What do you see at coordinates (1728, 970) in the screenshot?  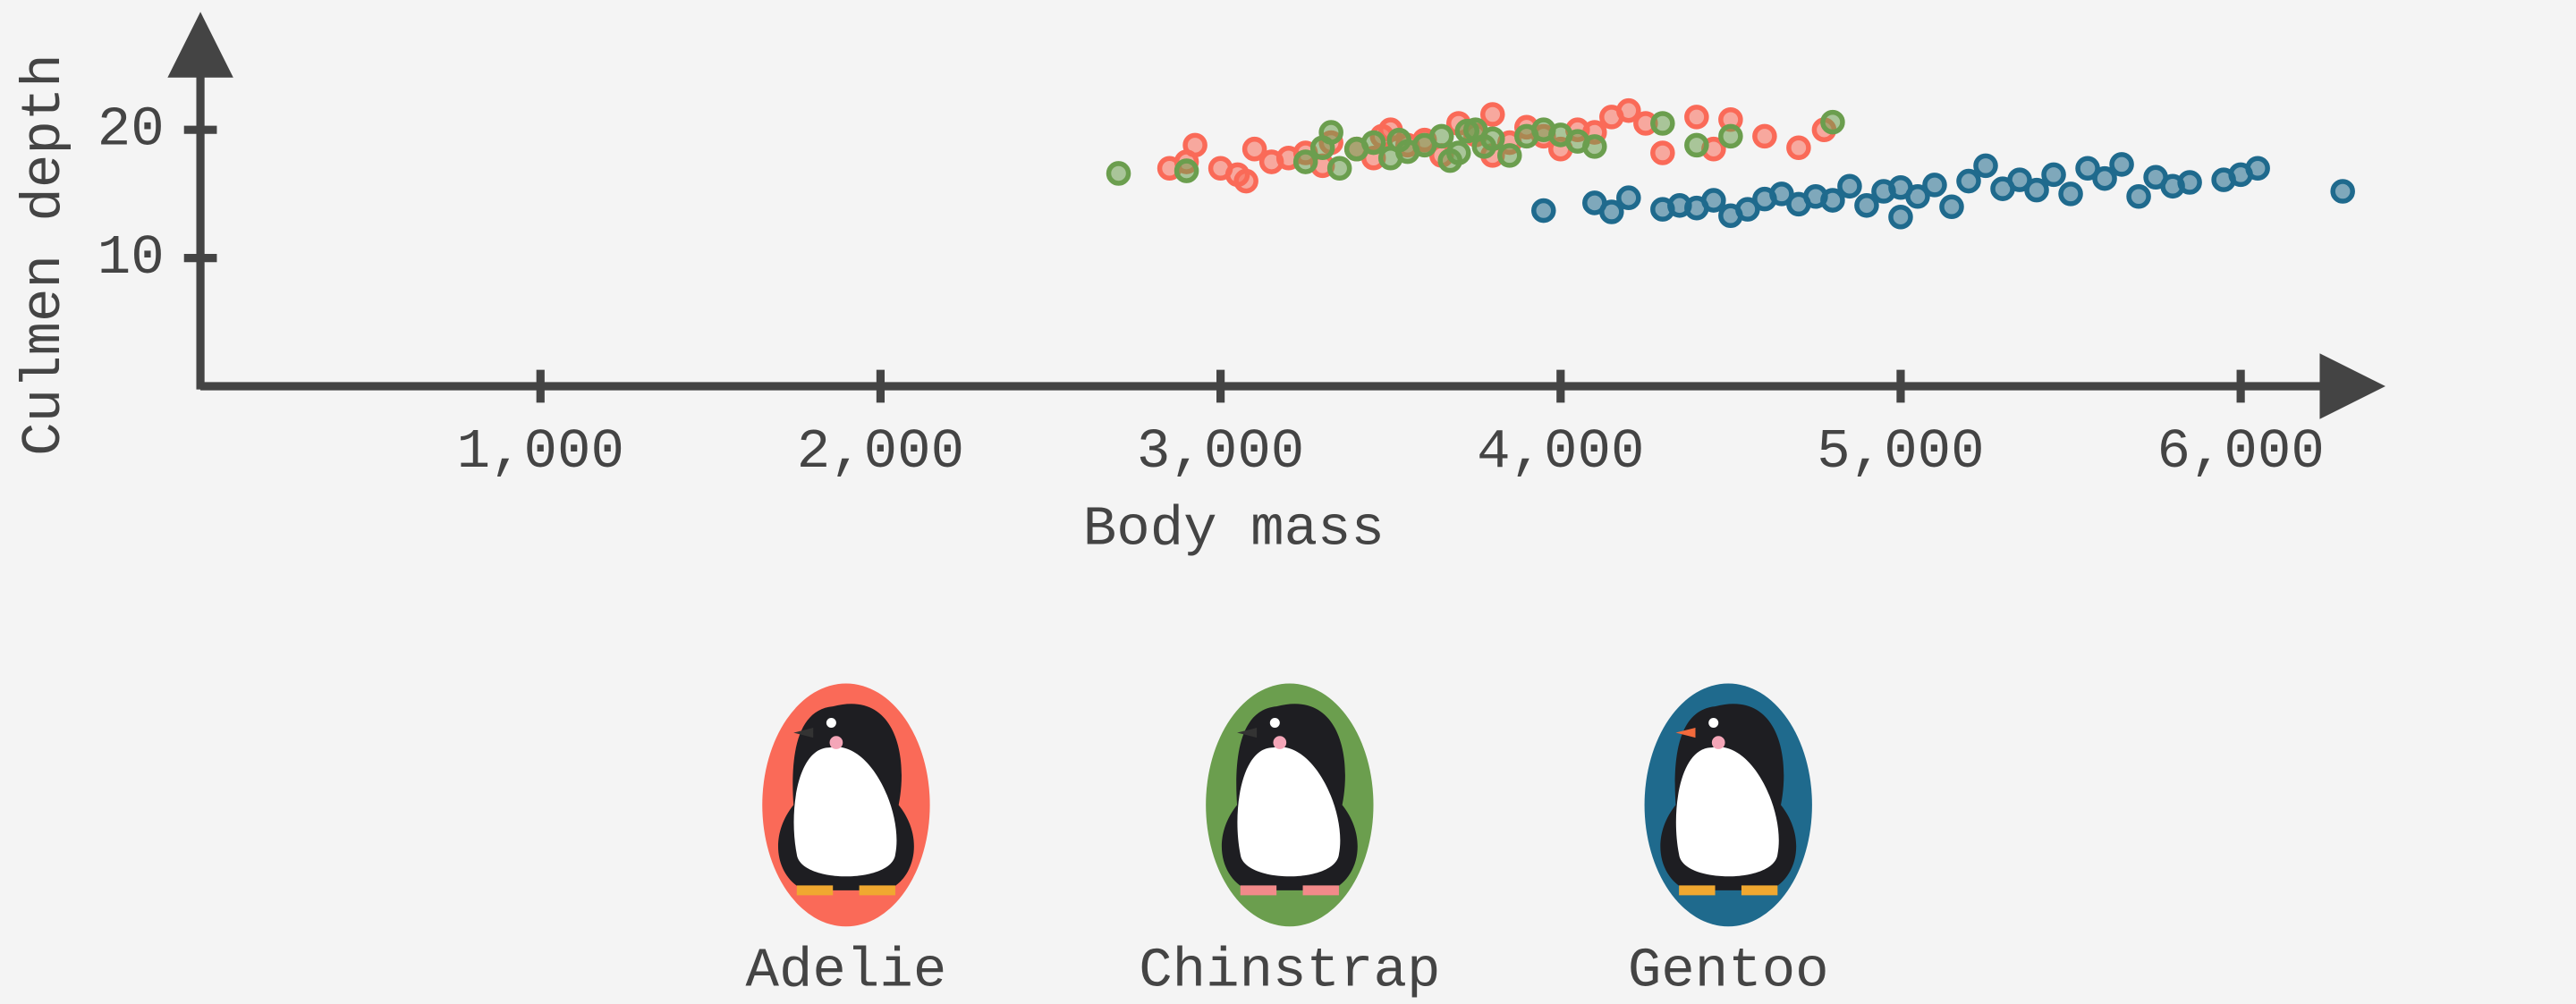 I see `legend-label: Gentoo` at bounding box center [1728, 970].